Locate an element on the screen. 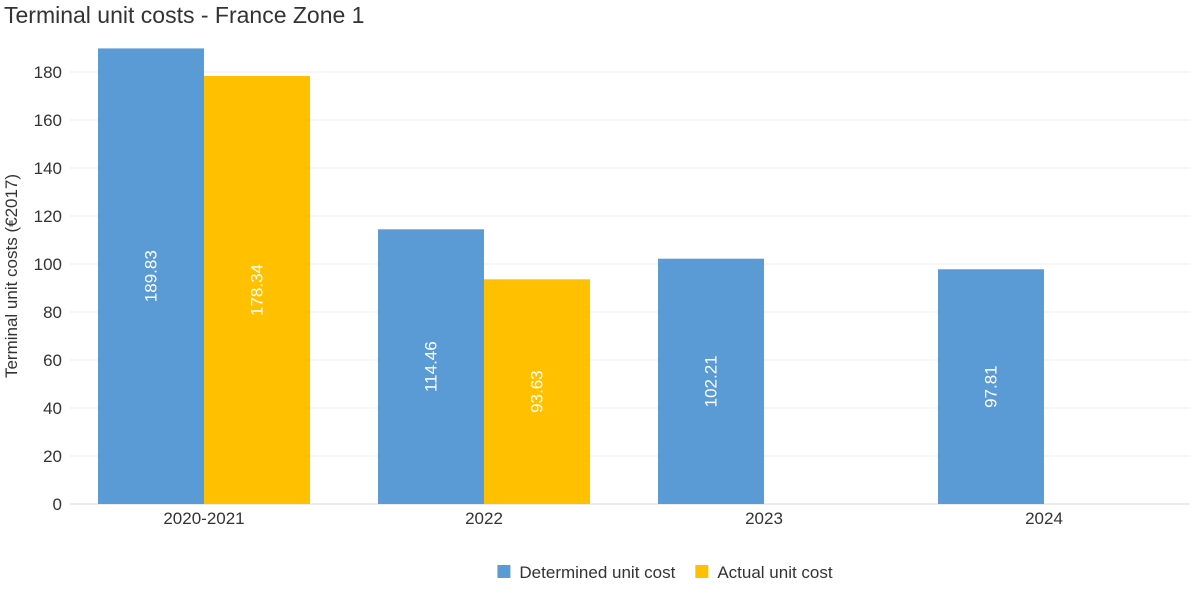 This screenshot has height=600, width=1200. x-tick-label: 2020-2021 is located at coordinates (203, 518).